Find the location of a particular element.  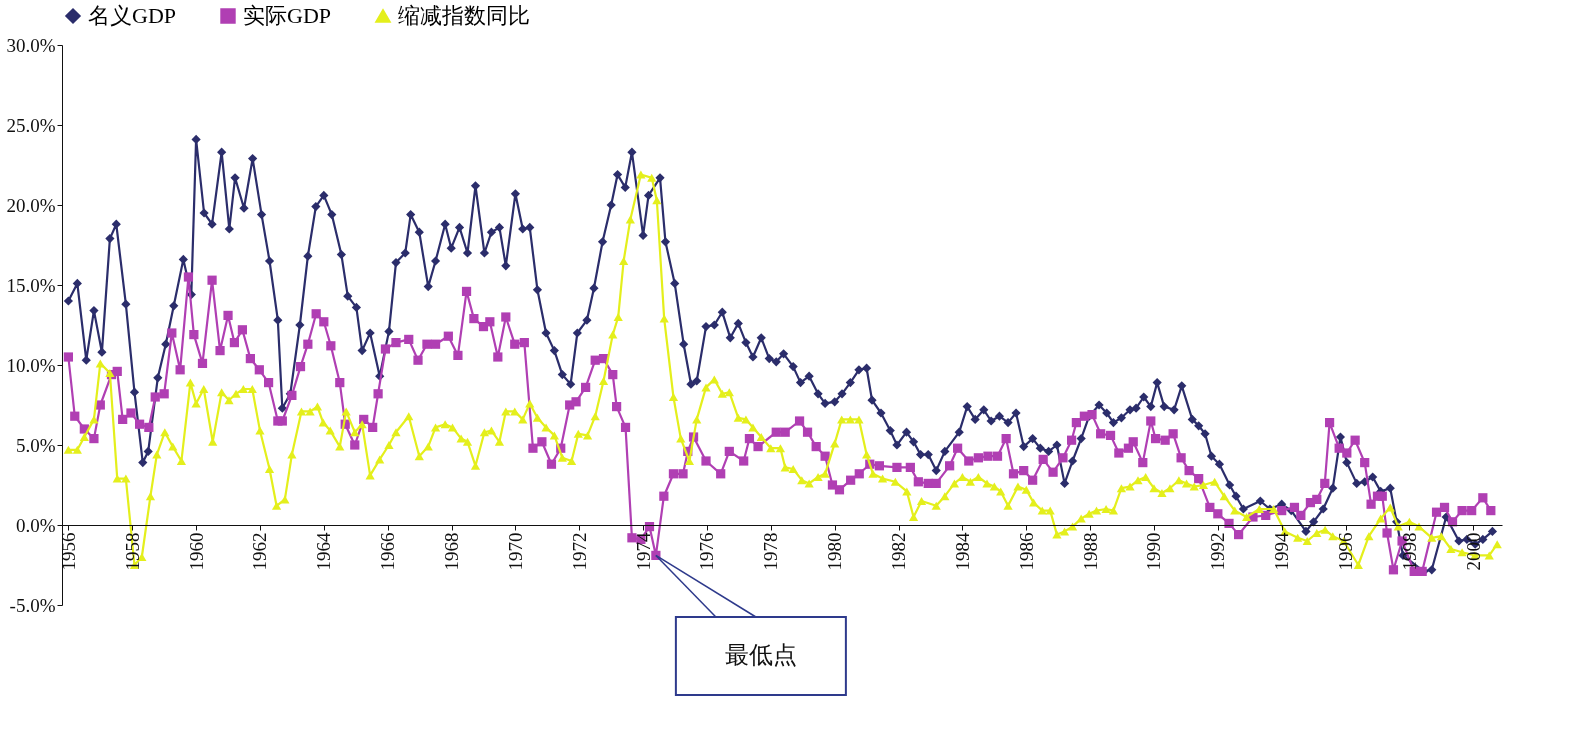

legend-label: 名义GDP is located at coordinates (132, 15).